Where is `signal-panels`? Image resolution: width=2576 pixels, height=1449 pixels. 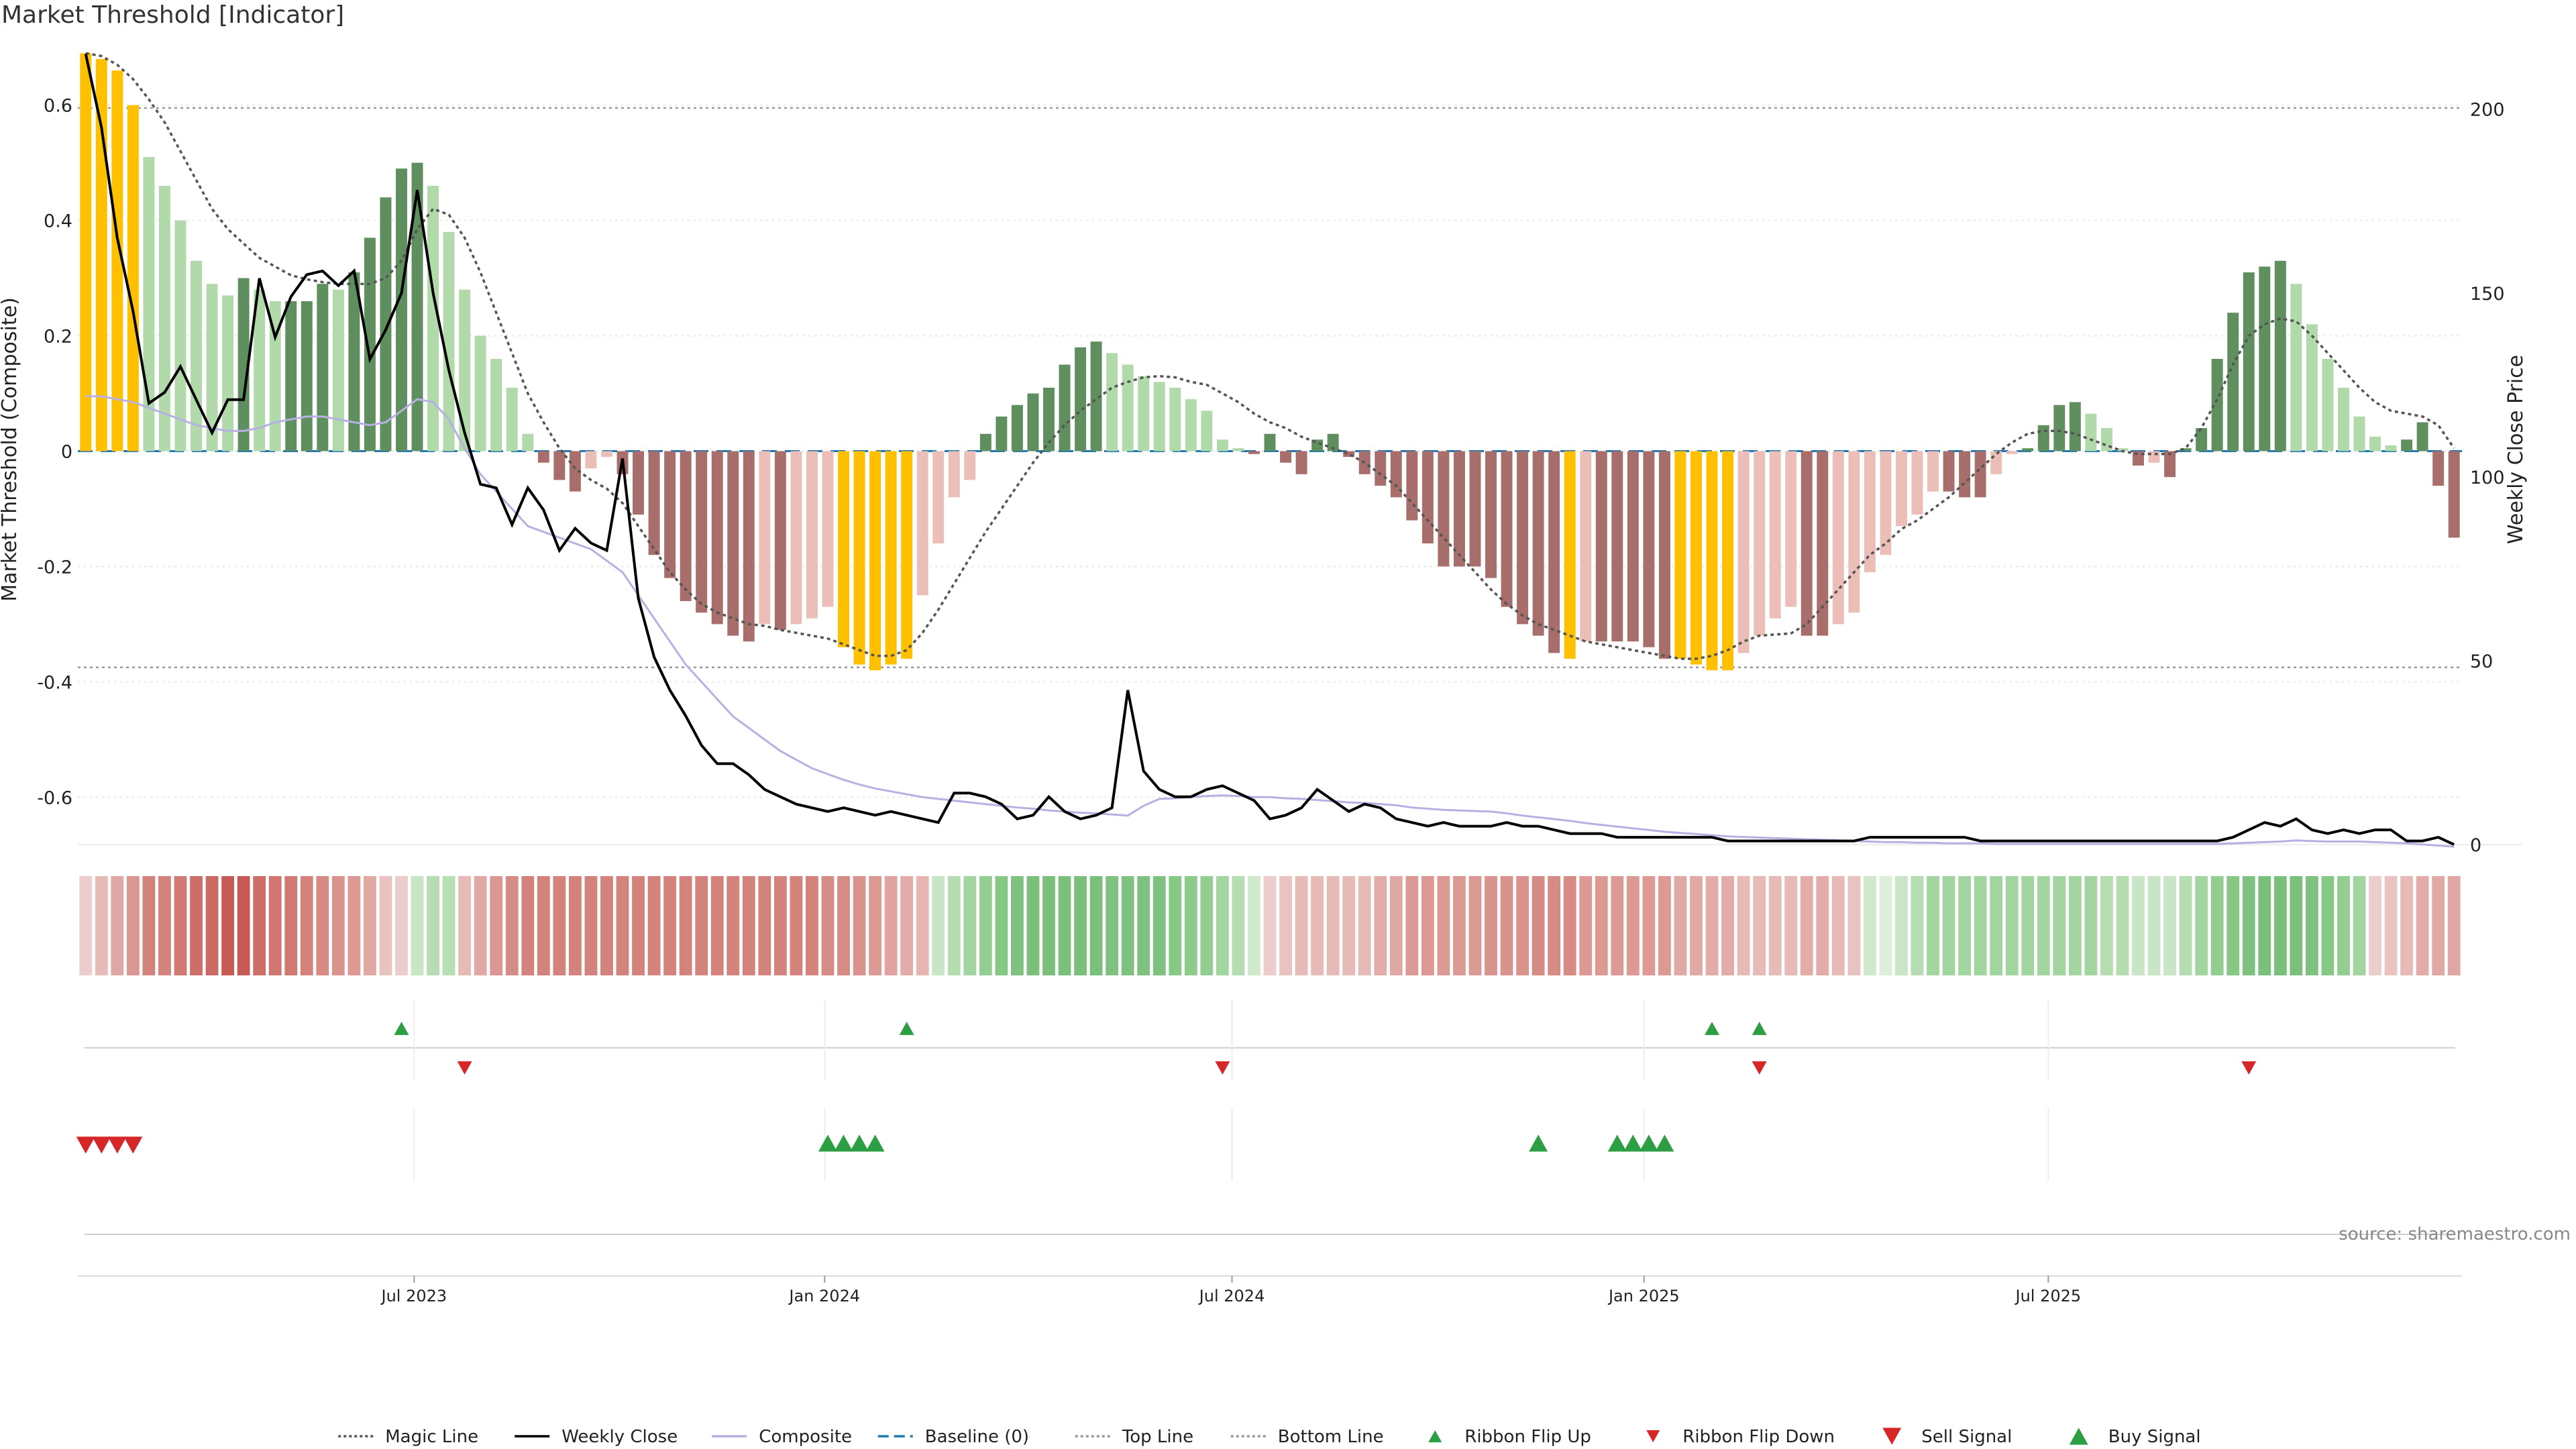
signal-panels is located at coordinates (1265, 1117).